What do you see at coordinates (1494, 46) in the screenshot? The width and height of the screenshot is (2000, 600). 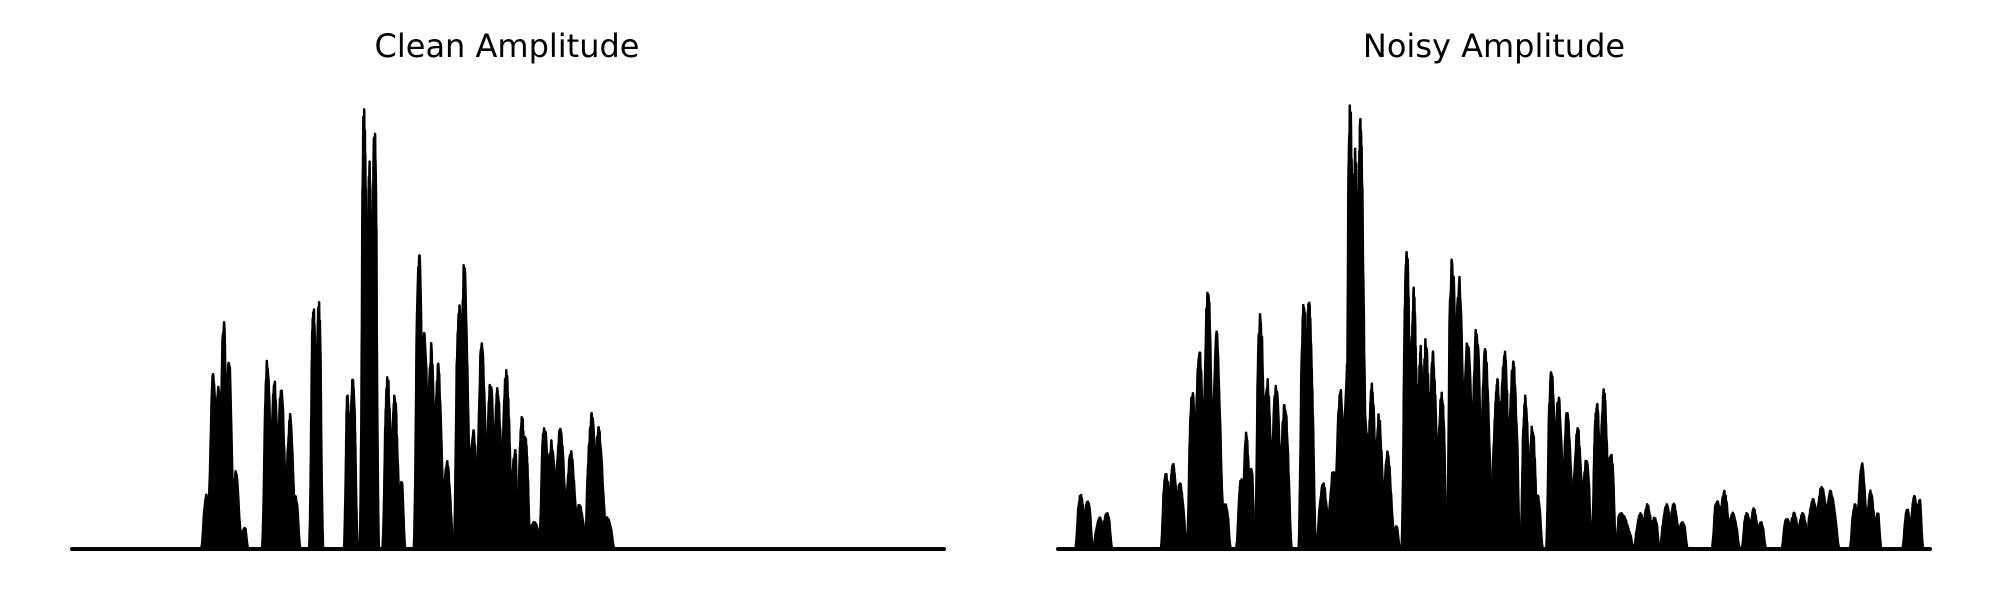 I see `chart-title-noisy: Noisy Amplitude` at bounding box center [1494, 46].